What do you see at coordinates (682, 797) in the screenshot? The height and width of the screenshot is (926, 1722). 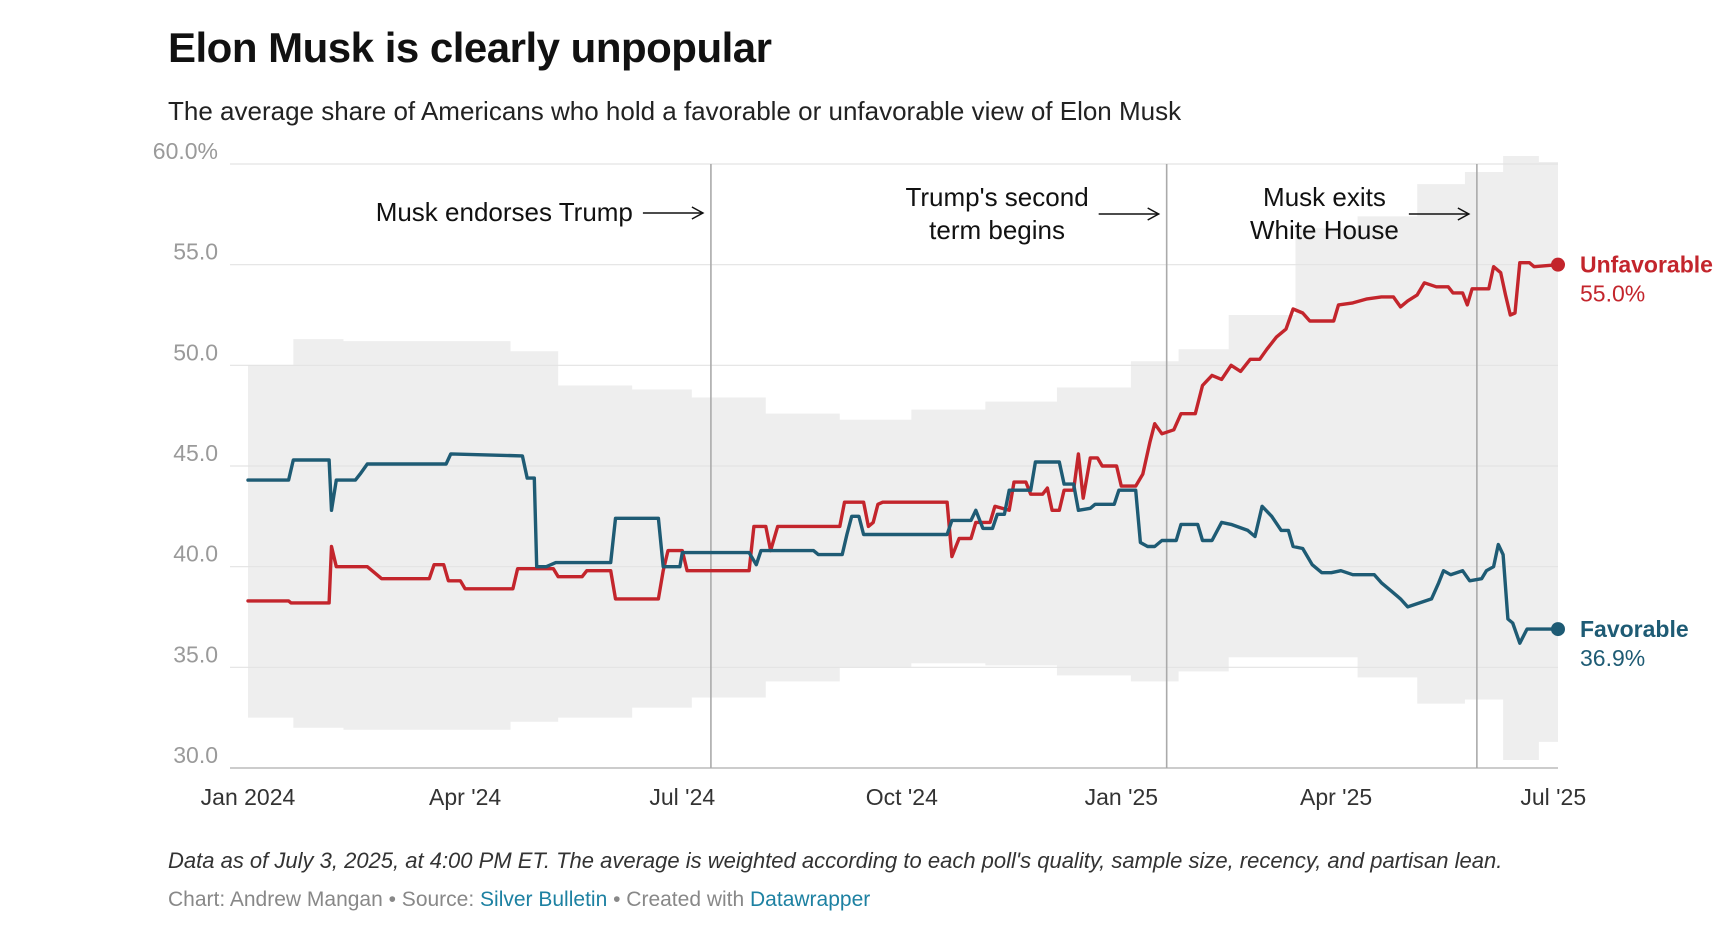 I see `x-tick-label: Jul '24` at bounding box center [682, 797].